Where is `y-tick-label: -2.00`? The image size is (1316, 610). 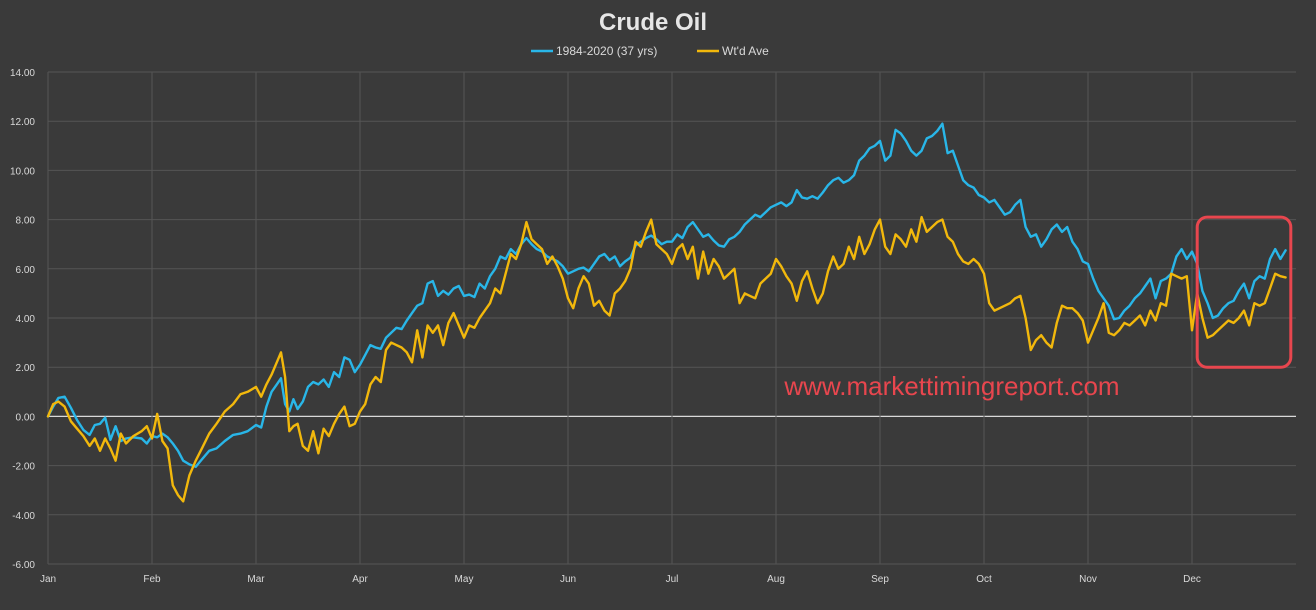 y-tick-label: -2.00 is located at coordinates (23, 467).